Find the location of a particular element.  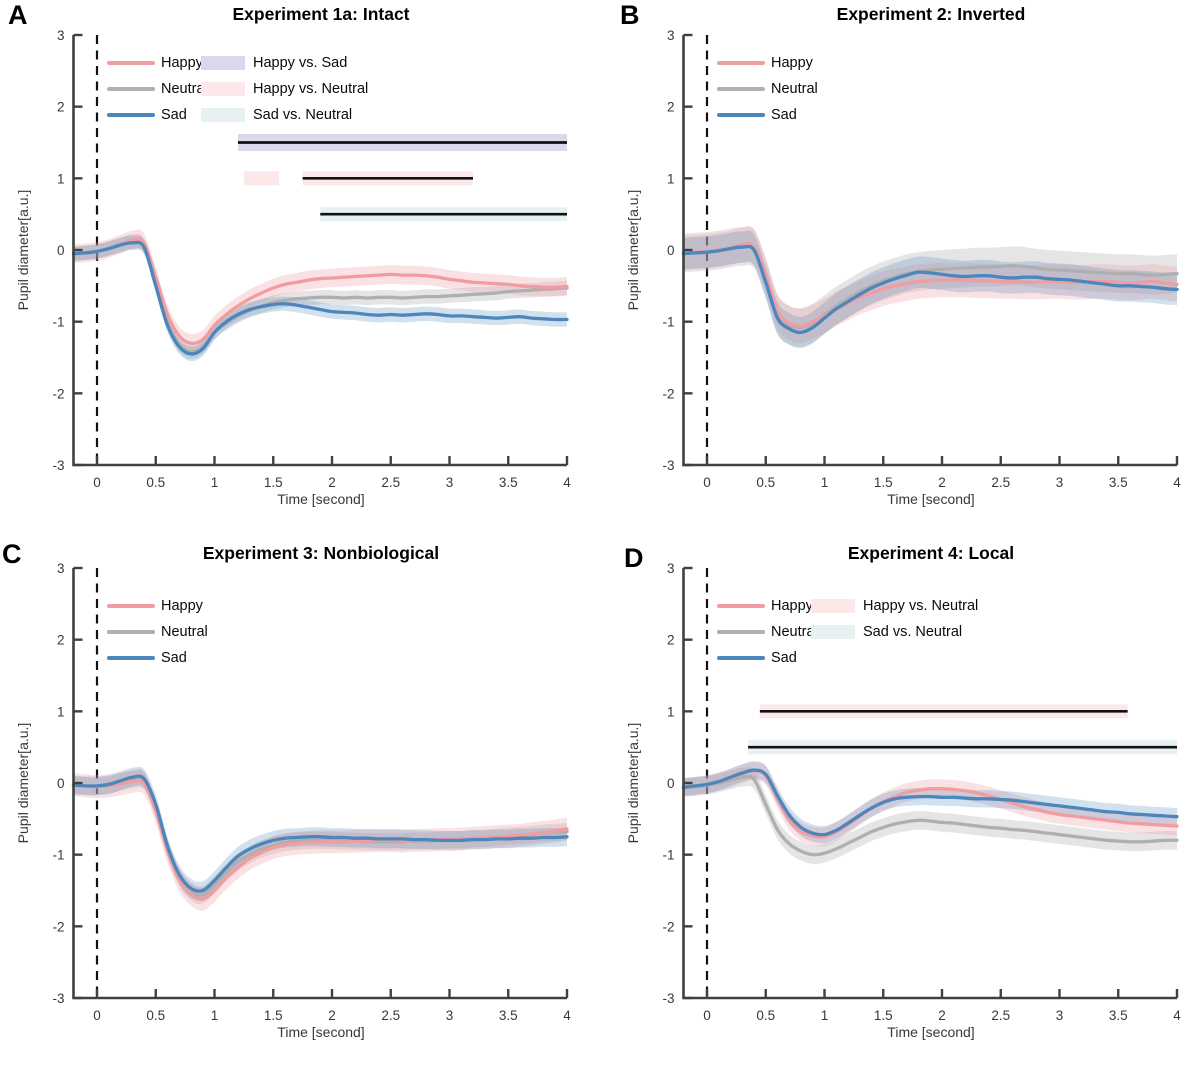

panel-letter-c: C is located at coordinates (12, 554).